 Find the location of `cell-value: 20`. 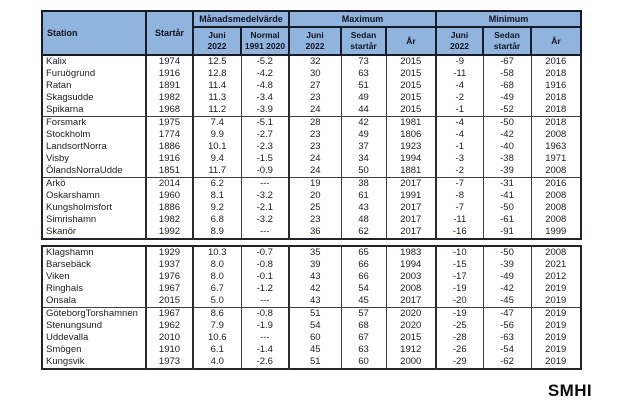

cell-value: 20 is located at coordinates (315, 196).